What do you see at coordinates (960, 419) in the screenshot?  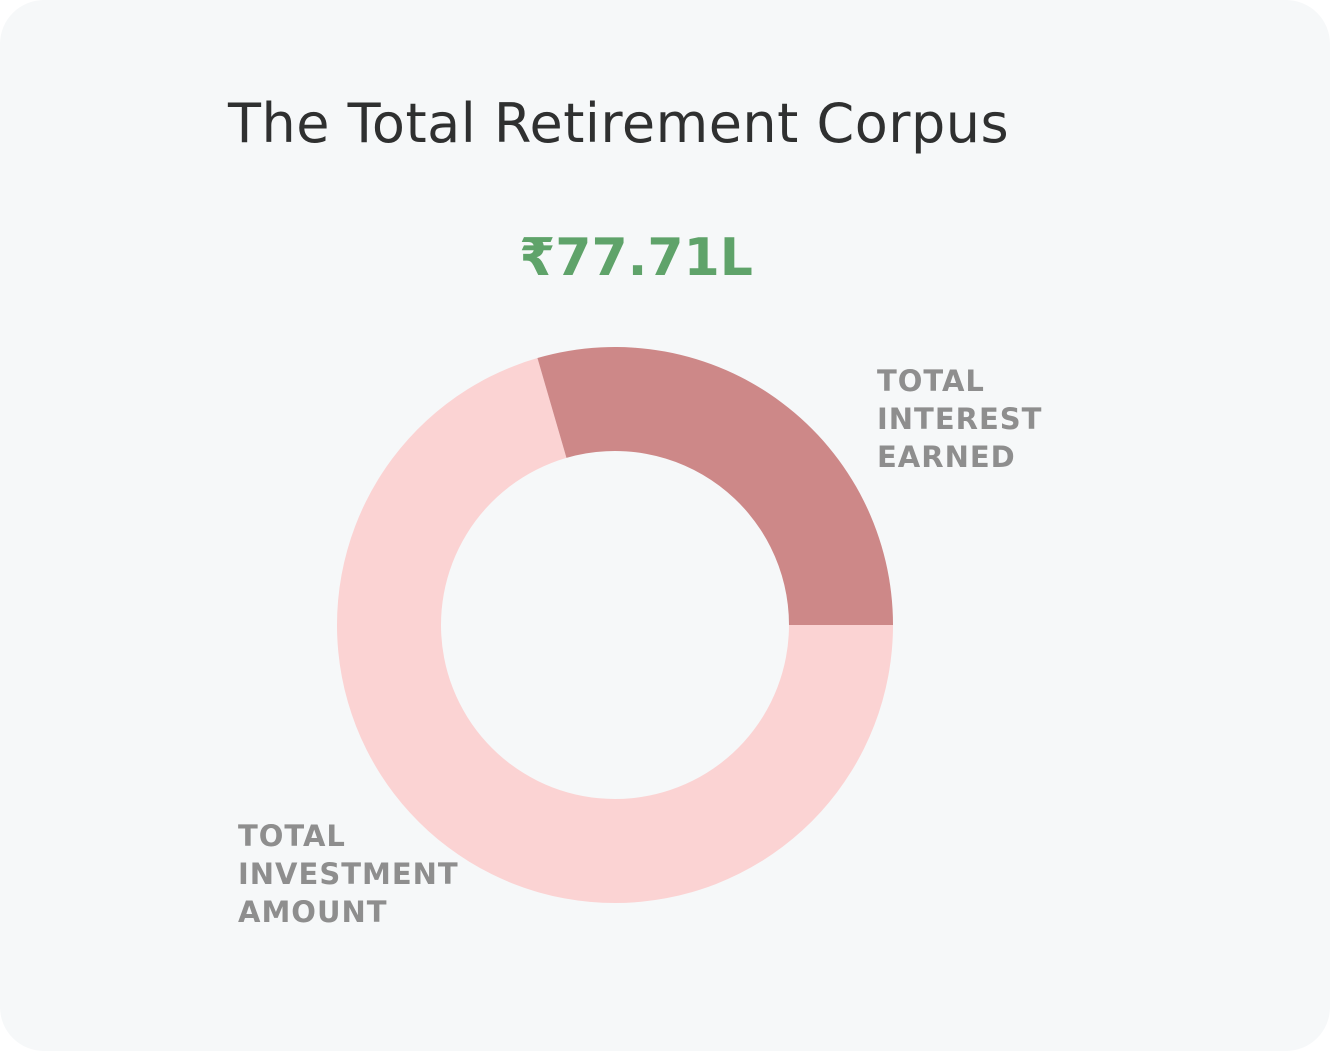 I see `slice-label: TOTAL INTEREST EARNED` at bounding box center [960, 419].